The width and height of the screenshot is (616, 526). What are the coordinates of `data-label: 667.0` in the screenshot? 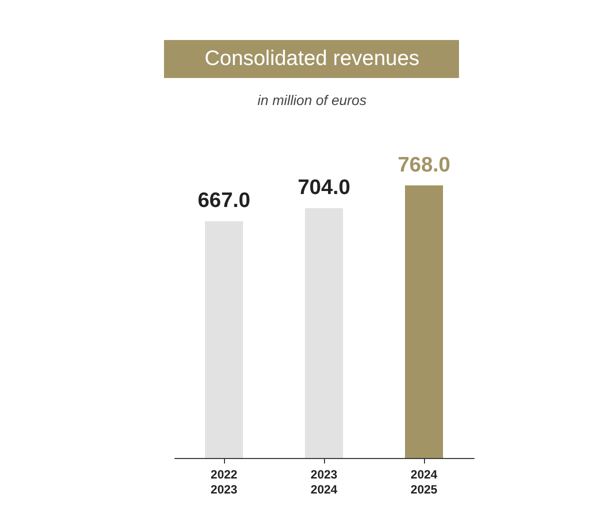 It's located at (224, 200).